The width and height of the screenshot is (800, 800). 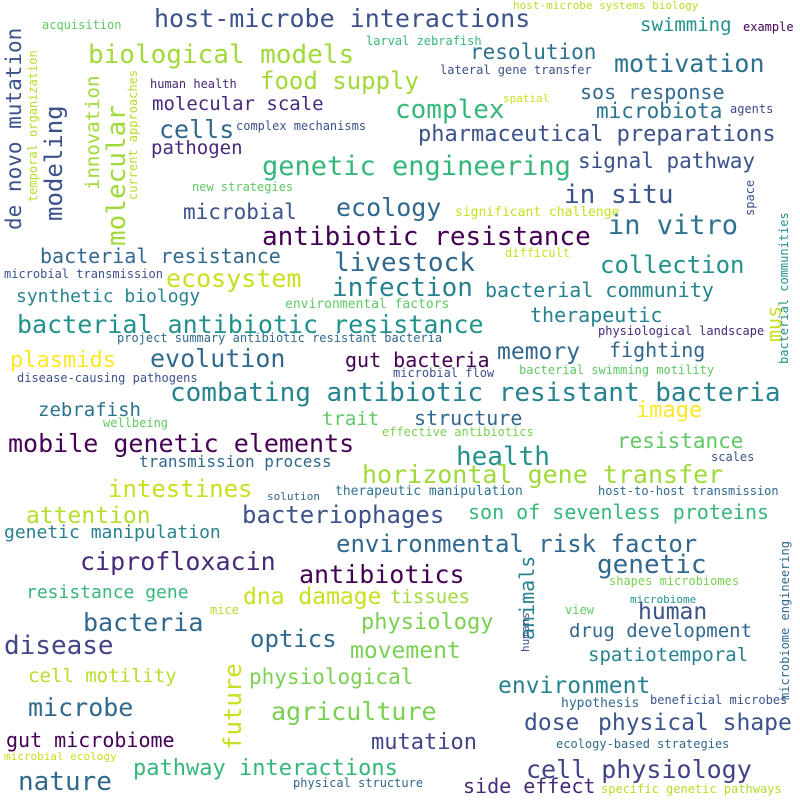 I want to click on word-motivation: motivation, so click(x=689, y=63).